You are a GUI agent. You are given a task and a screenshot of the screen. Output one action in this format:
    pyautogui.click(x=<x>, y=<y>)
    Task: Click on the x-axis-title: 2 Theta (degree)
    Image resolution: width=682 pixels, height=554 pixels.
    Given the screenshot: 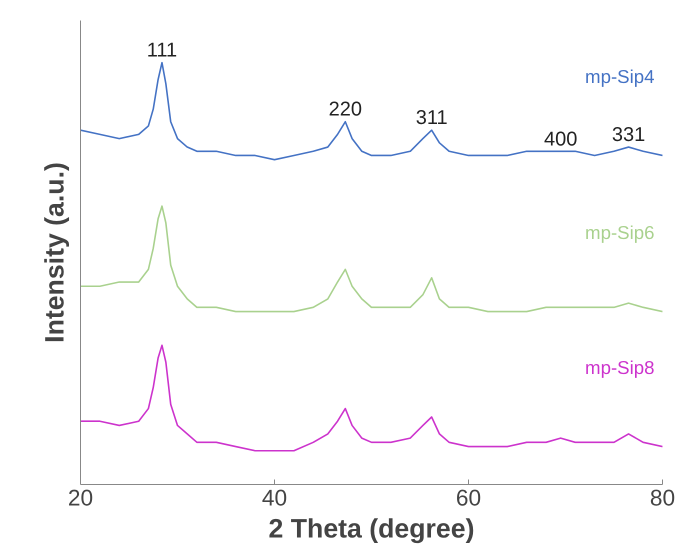 What is the action you would take?
    pyautogui.click(x=371, y=529)
    